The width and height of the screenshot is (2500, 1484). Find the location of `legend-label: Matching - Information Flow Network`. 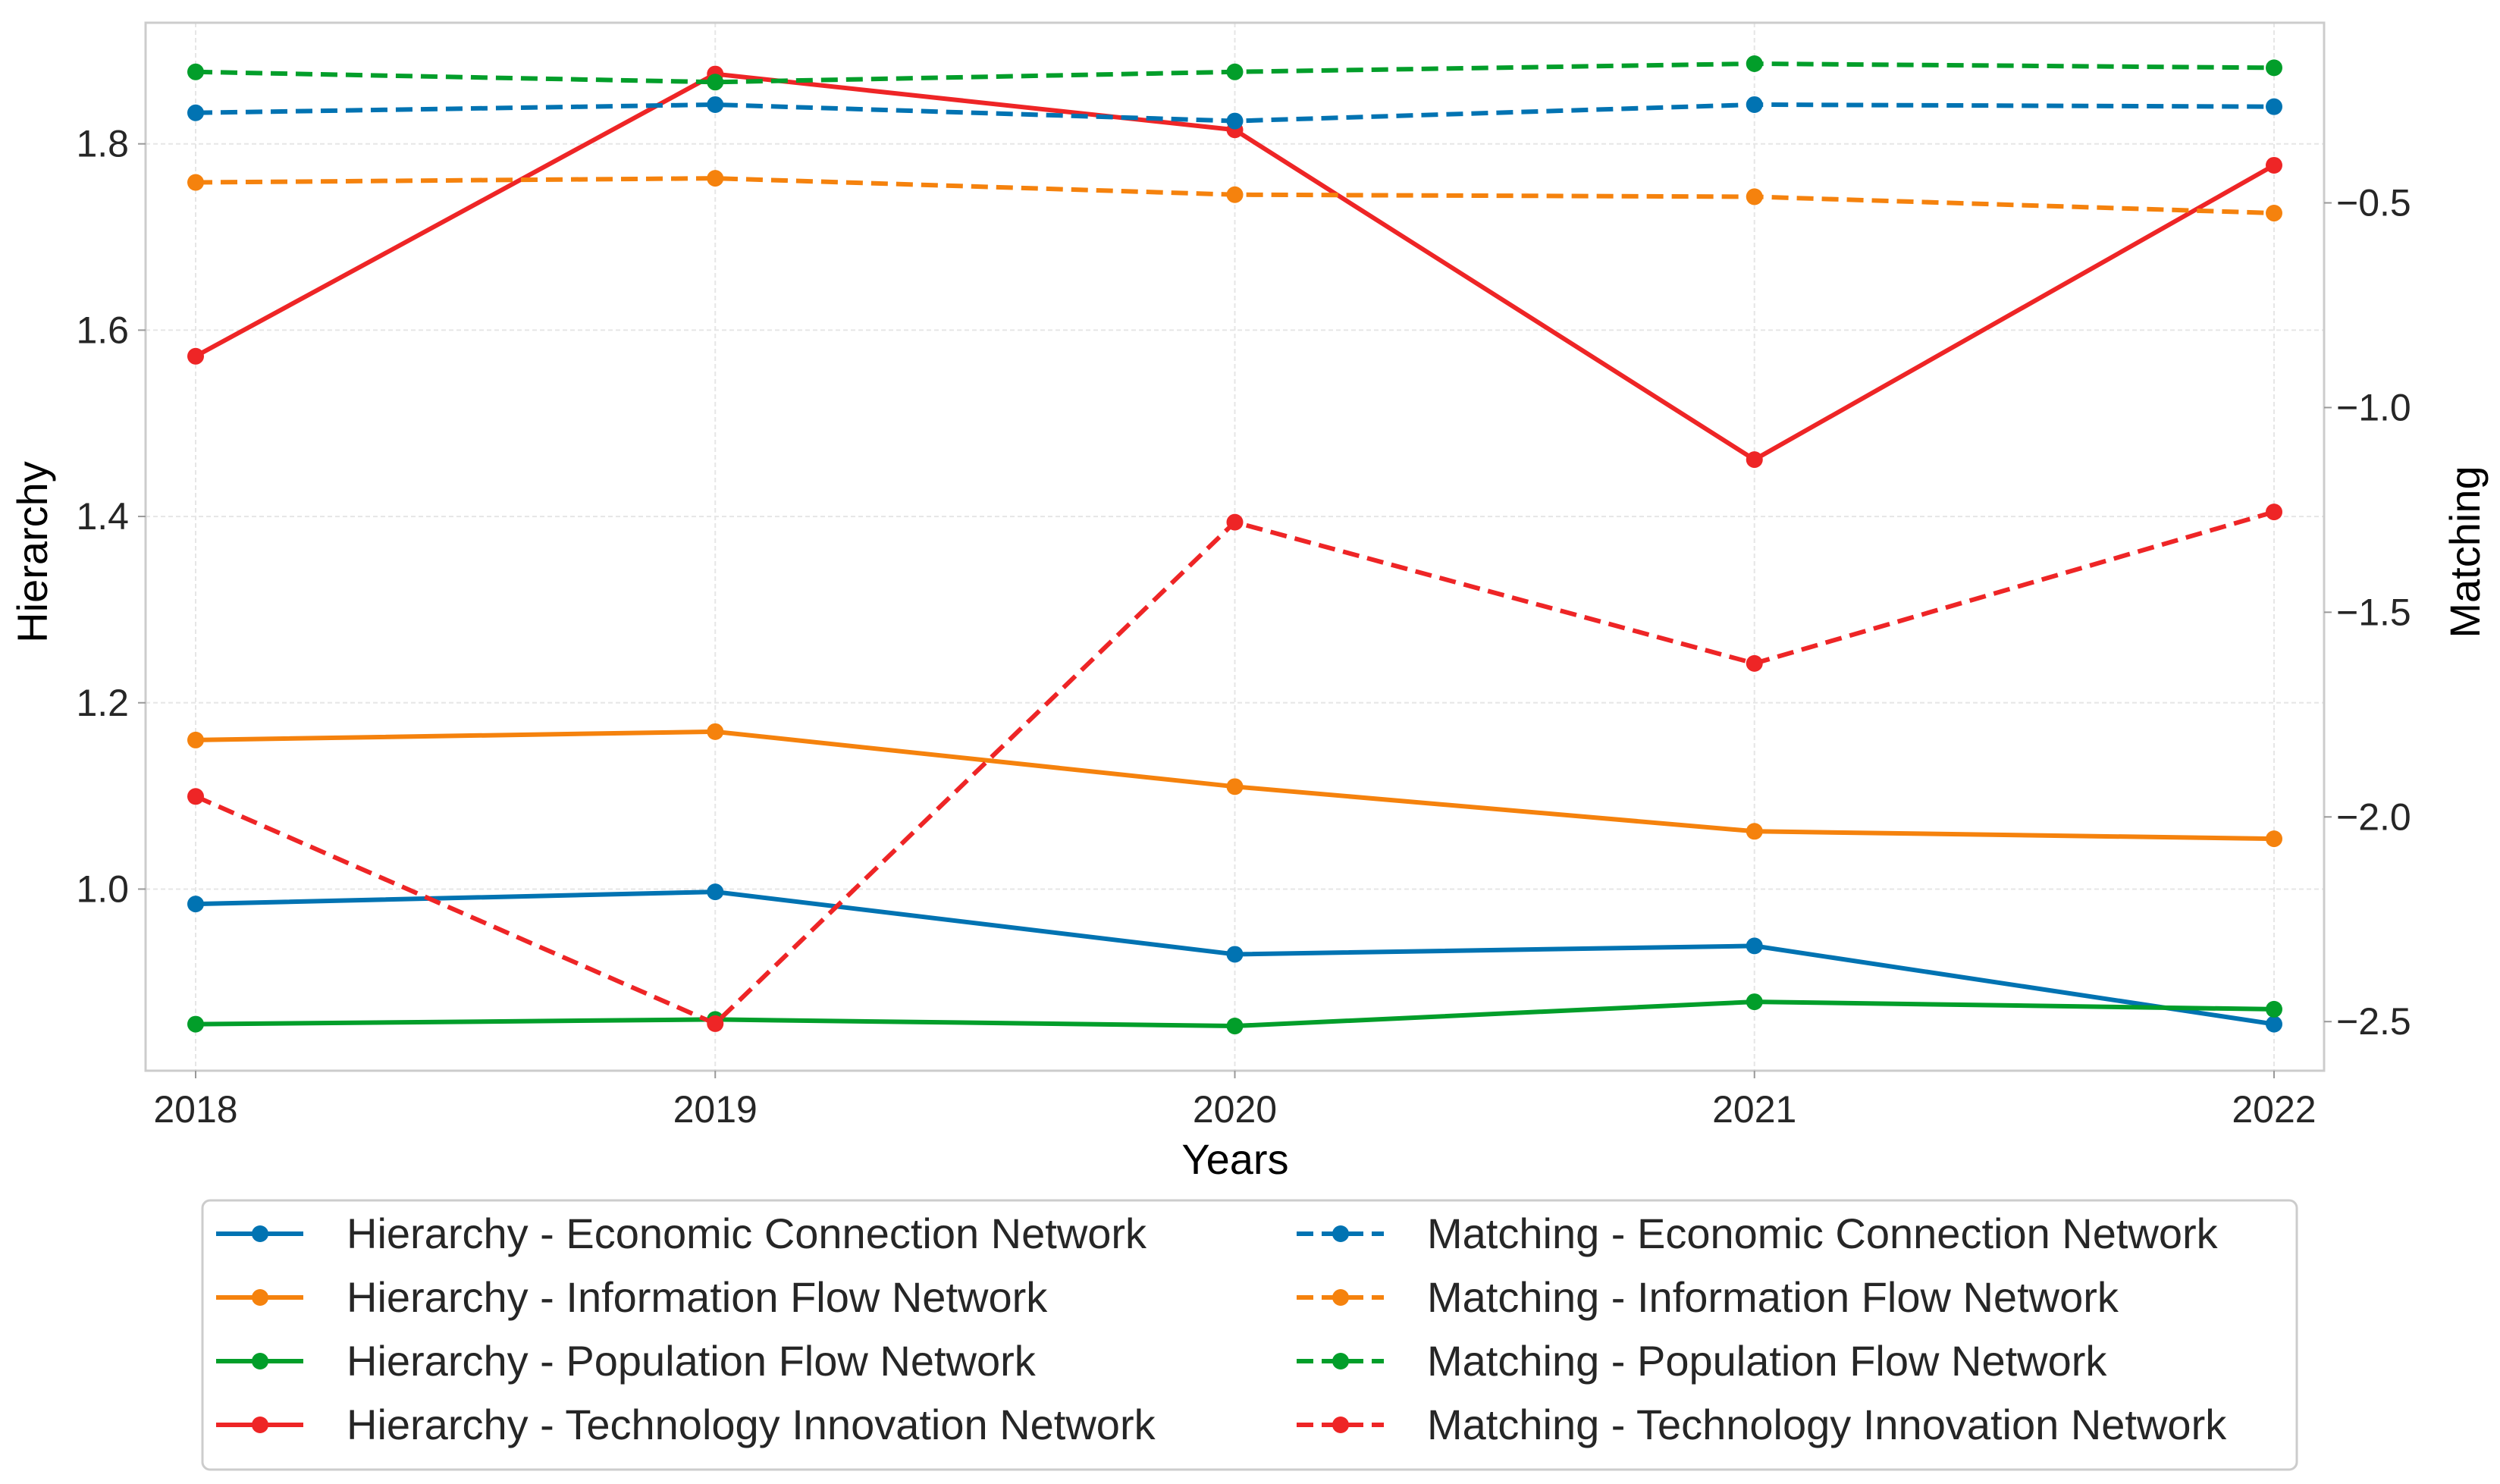

legend-label: Matching - Information Flow Network is located at coordinates (1773, 1297).